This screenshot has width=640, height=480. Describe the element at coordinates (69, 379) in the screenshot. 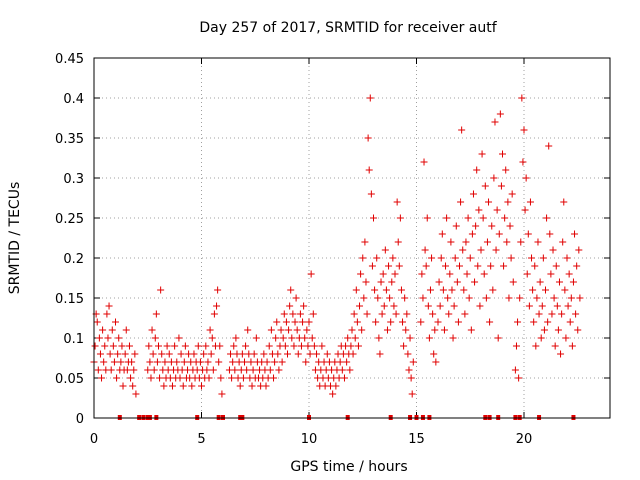

I see `y-tick-label: 0.05` at that location.